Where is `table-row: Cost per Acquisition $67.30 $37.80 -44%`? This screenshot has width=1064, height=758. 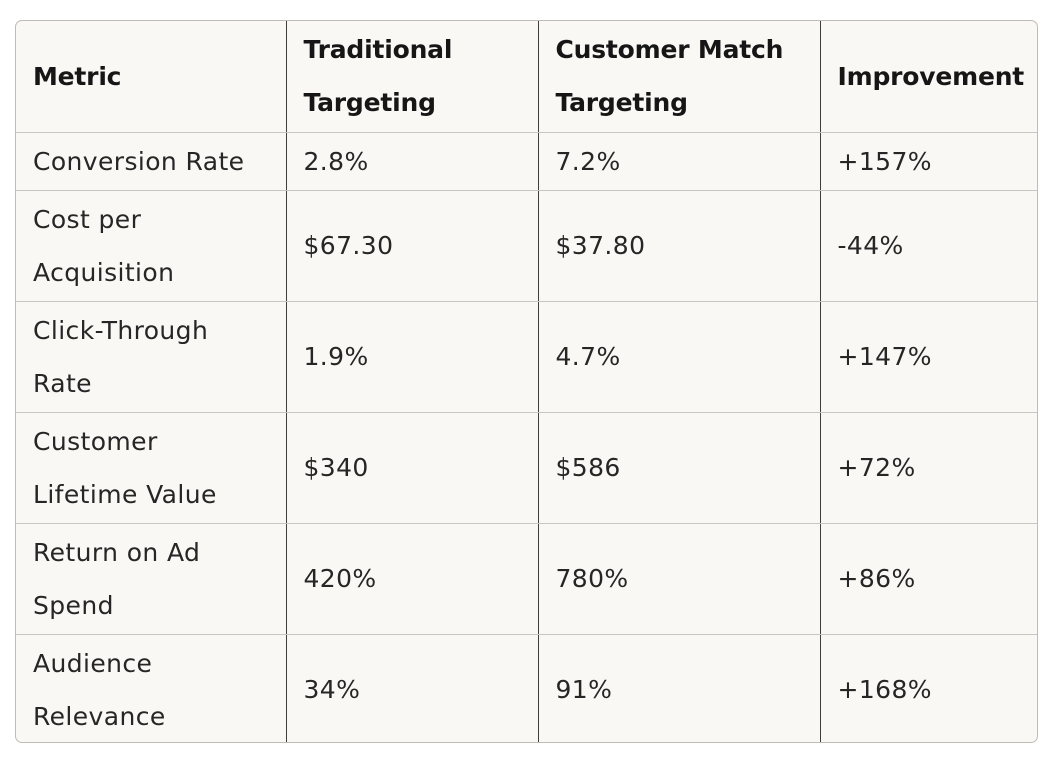
table-row: Cost per Acquisition $67.30 $37.80 -44% is located at coordinates (526, 246).